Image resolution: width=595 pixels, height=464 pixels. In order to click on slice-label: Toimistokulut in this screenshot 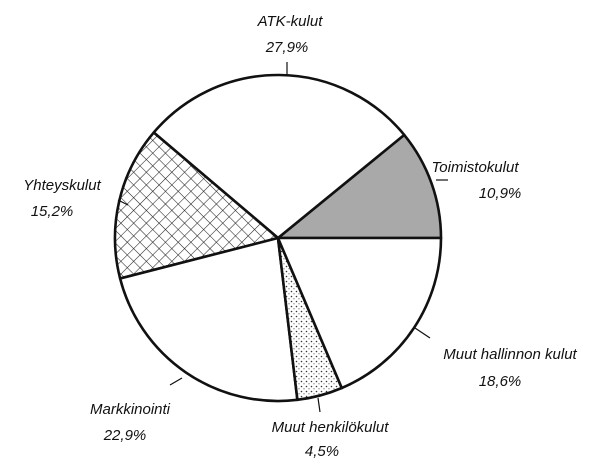, I will do `click(476, 167)`.